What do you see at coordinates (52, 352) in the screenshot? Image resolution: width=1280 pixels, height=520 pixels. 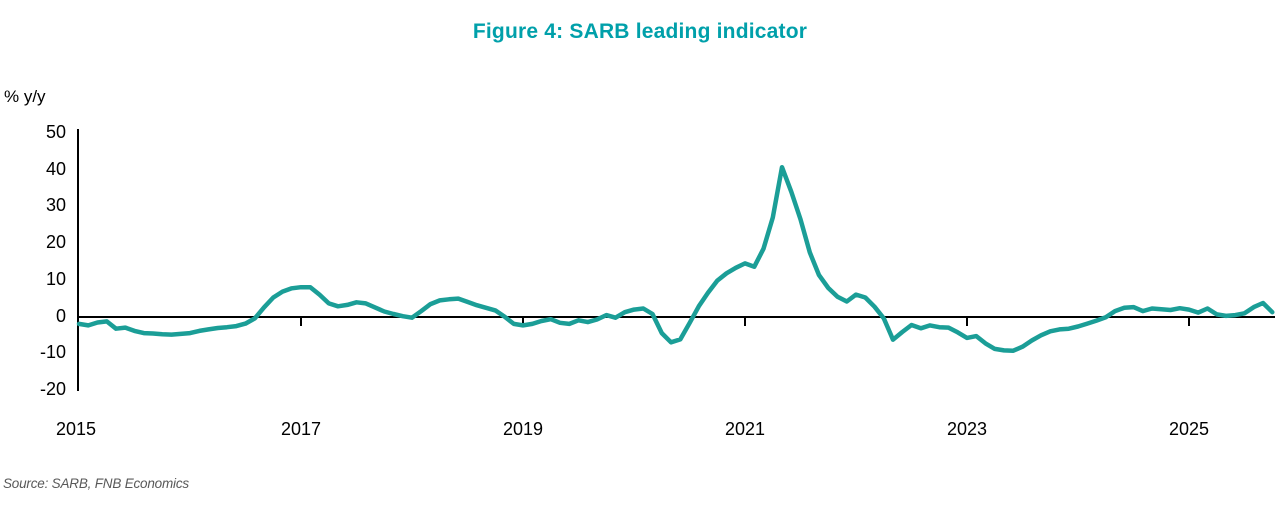 I see `y-tick-label-neg10: -10` at bounding box center [52, 352].